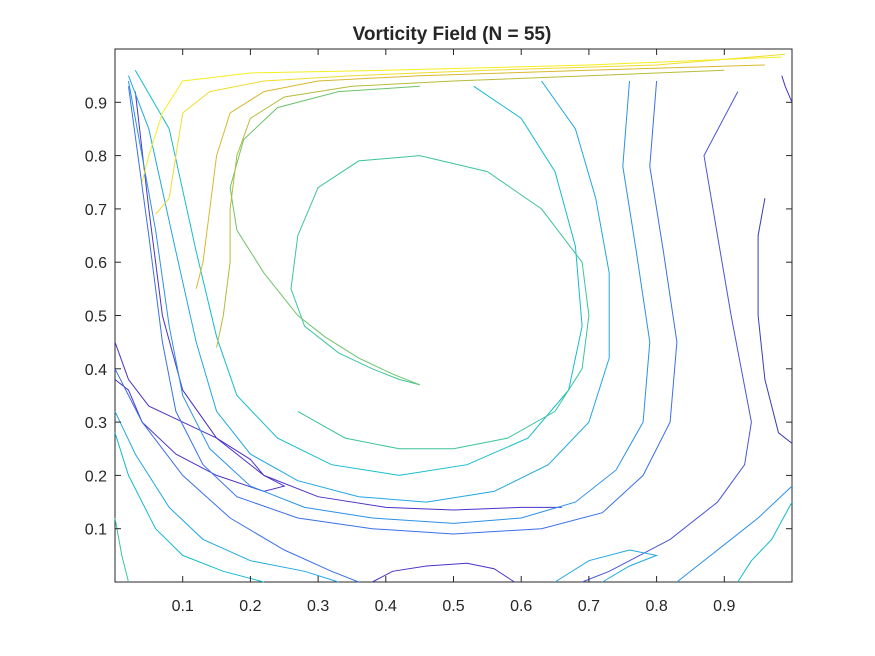  What do you see at coordinates (96, 476) in the screenshot?
I see `y-tick-label: 0.2` at bounding box center [96, 476].